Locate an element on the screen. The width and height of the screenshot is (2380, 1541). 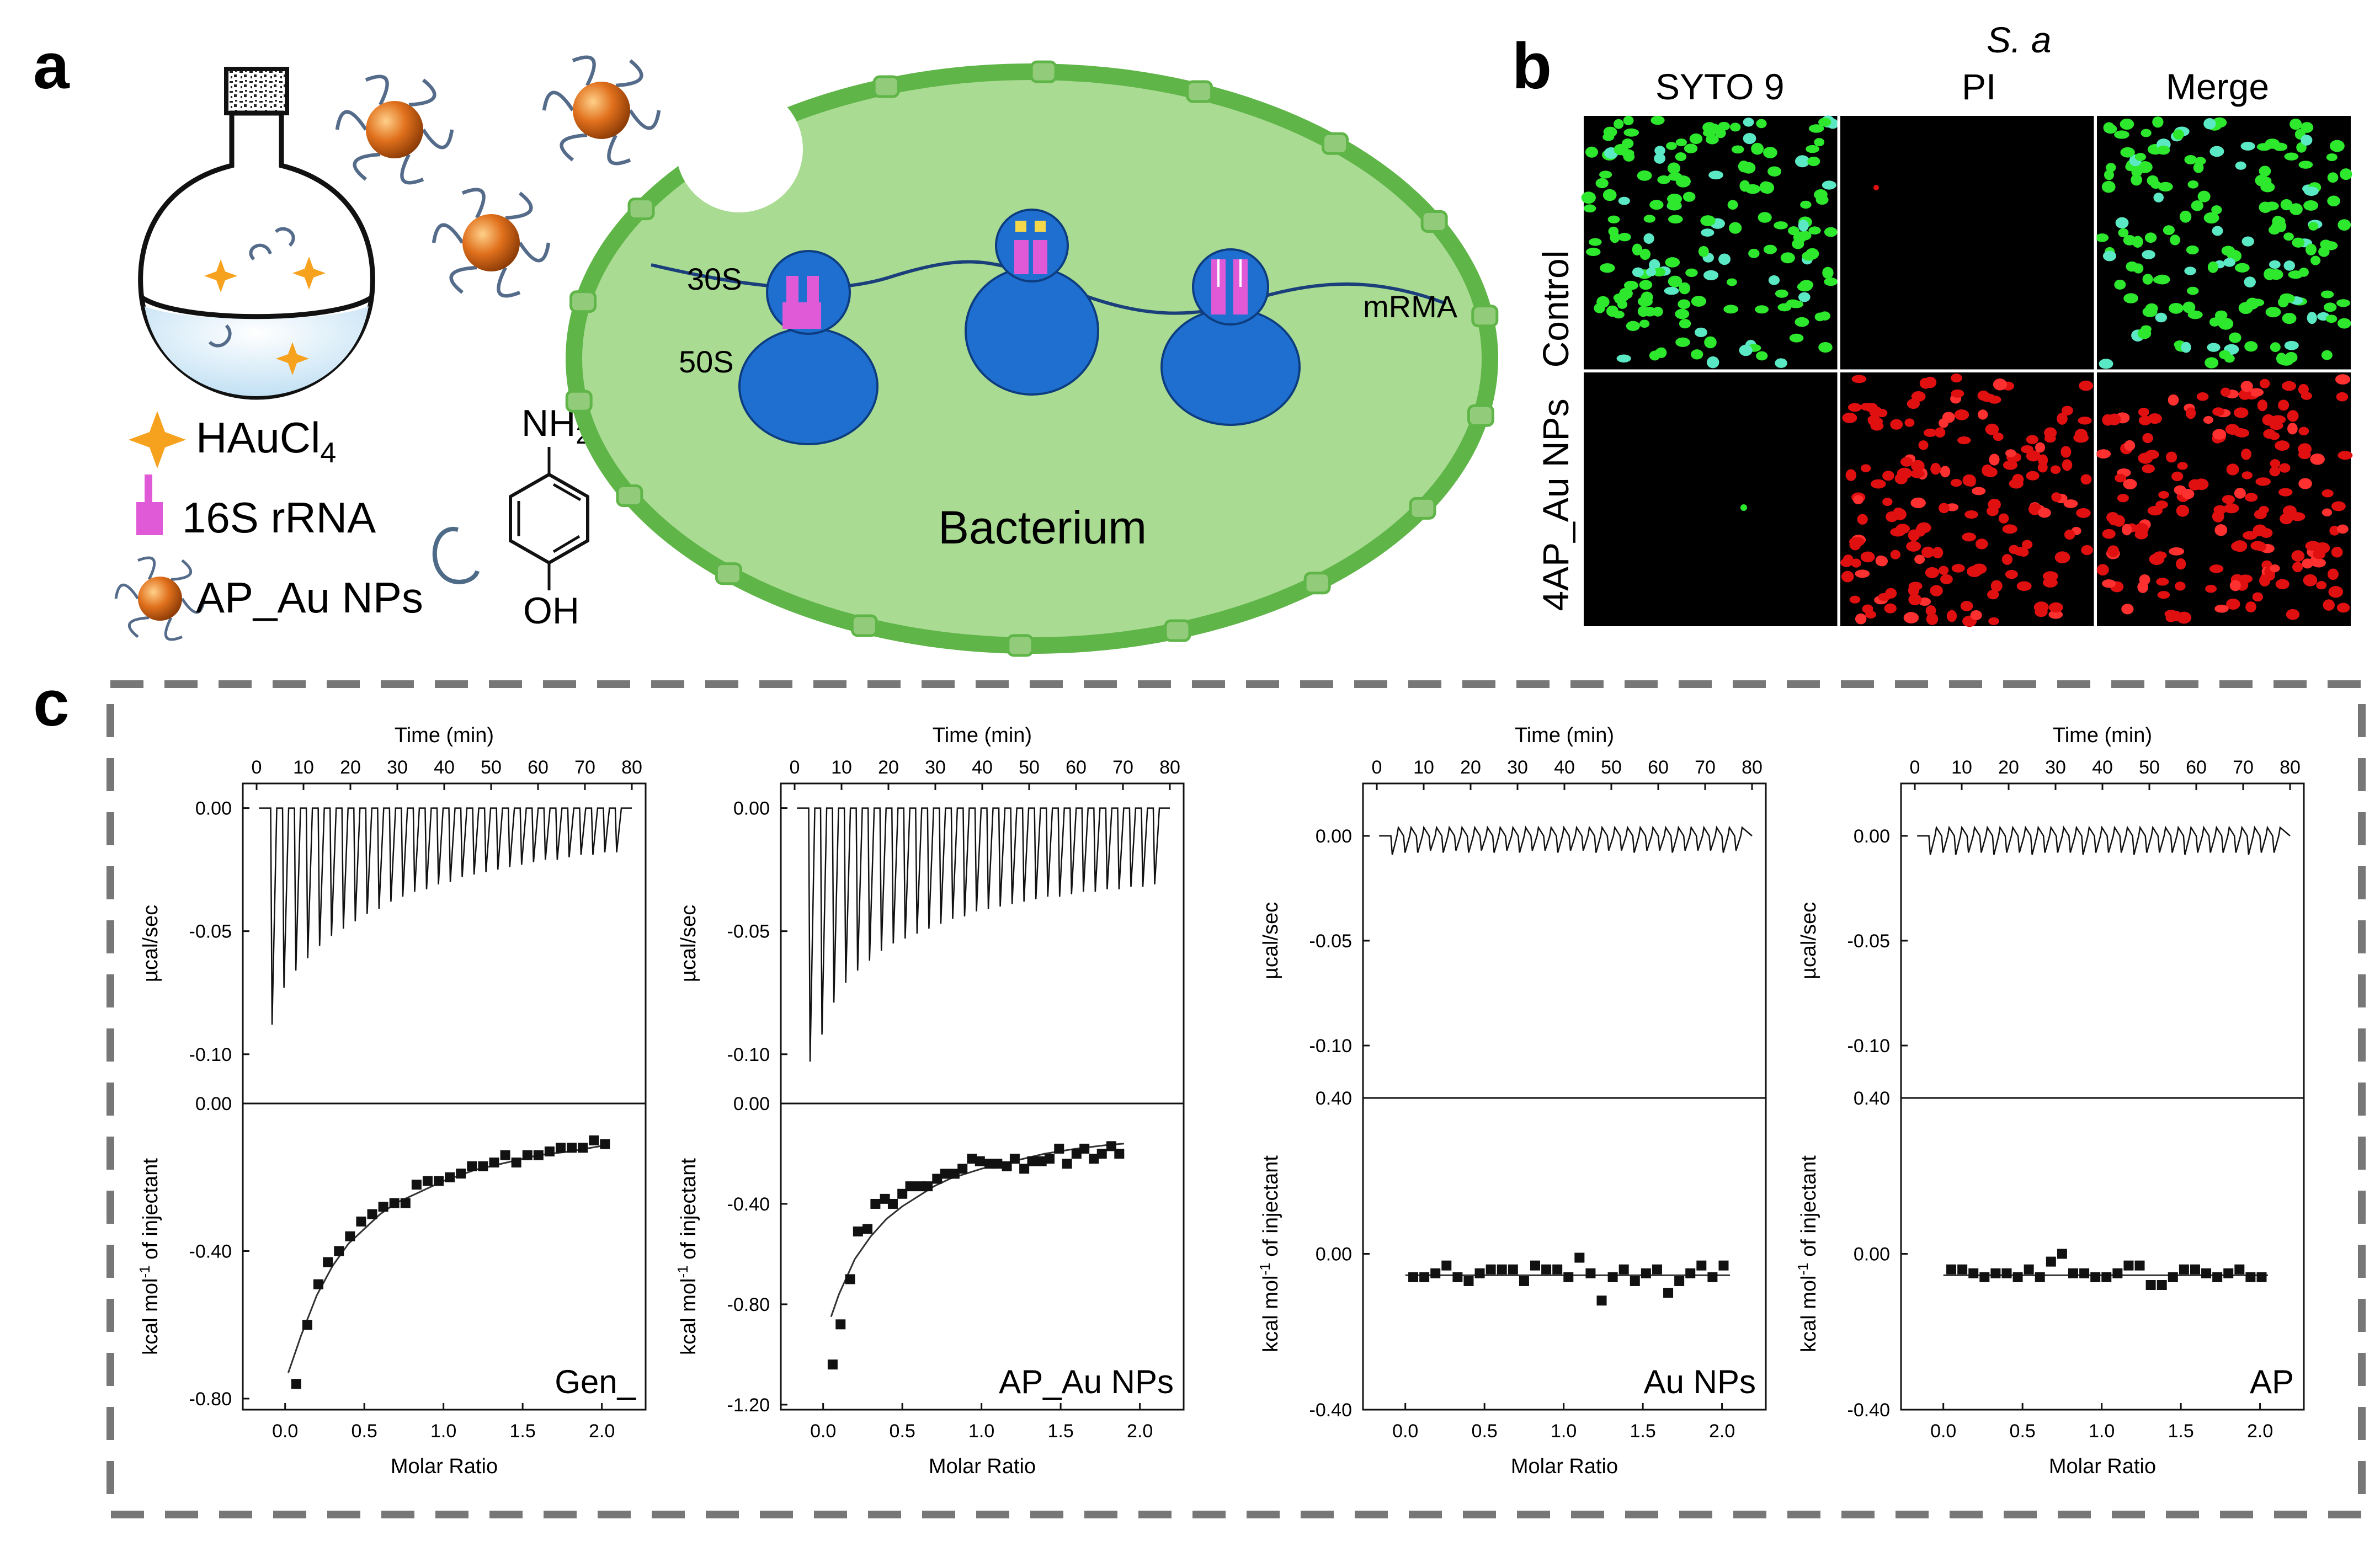
micrograph-control-pi is located at coordinates (1967, 243).